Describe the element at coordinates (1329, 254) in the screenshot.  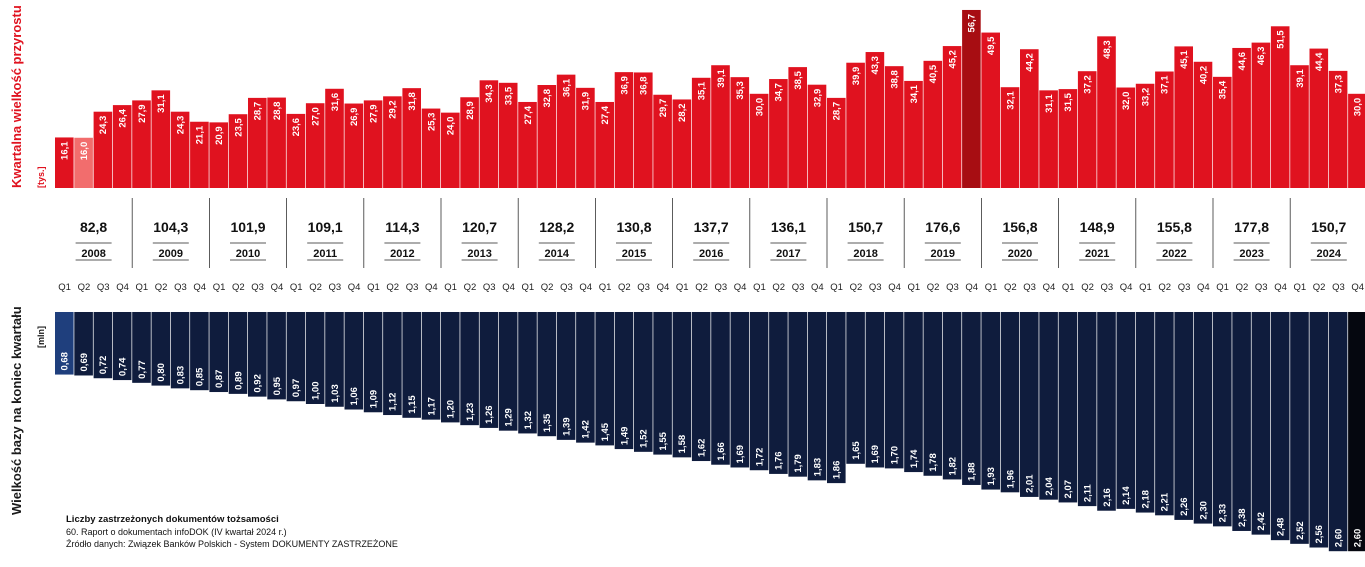
I see `year-label: 2024` at that location.